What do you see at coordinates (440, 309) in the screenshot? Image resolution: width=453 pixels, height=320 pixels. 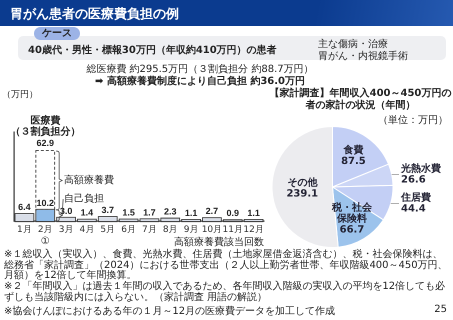 I see `text: 25` at bounding box center [440, 309].